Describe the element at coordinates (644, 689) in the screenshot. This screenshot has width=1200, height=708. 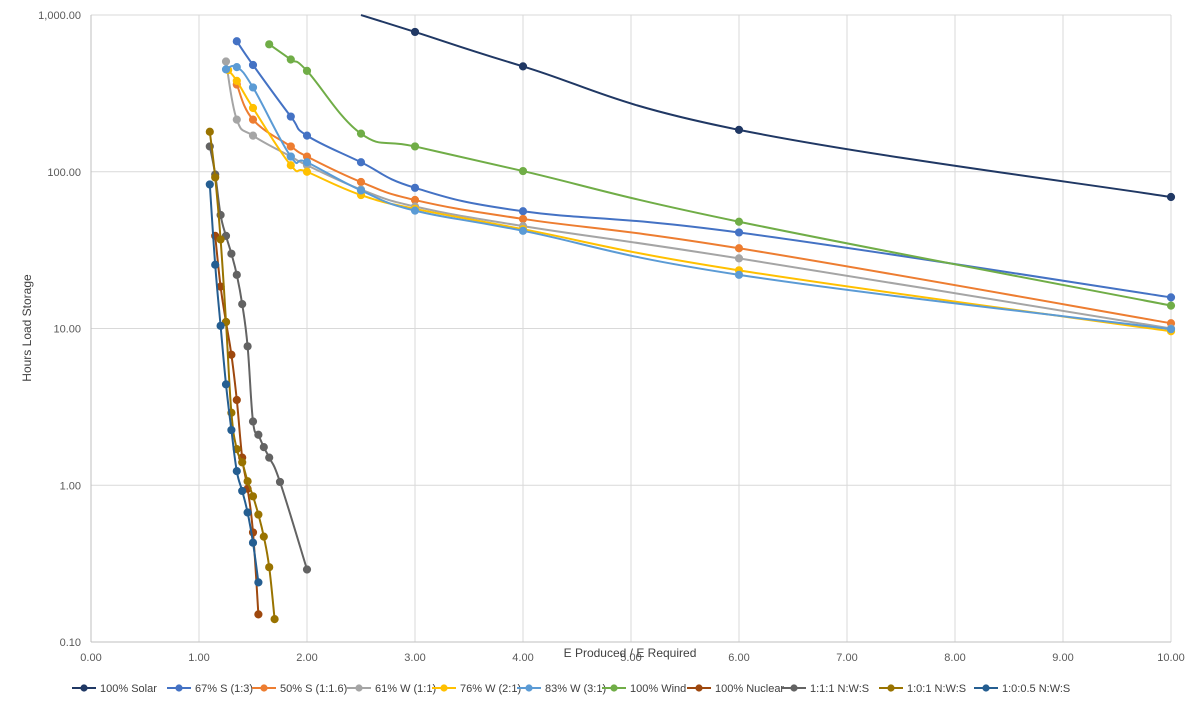
I see `legend-item: 100% Wind` at that location.